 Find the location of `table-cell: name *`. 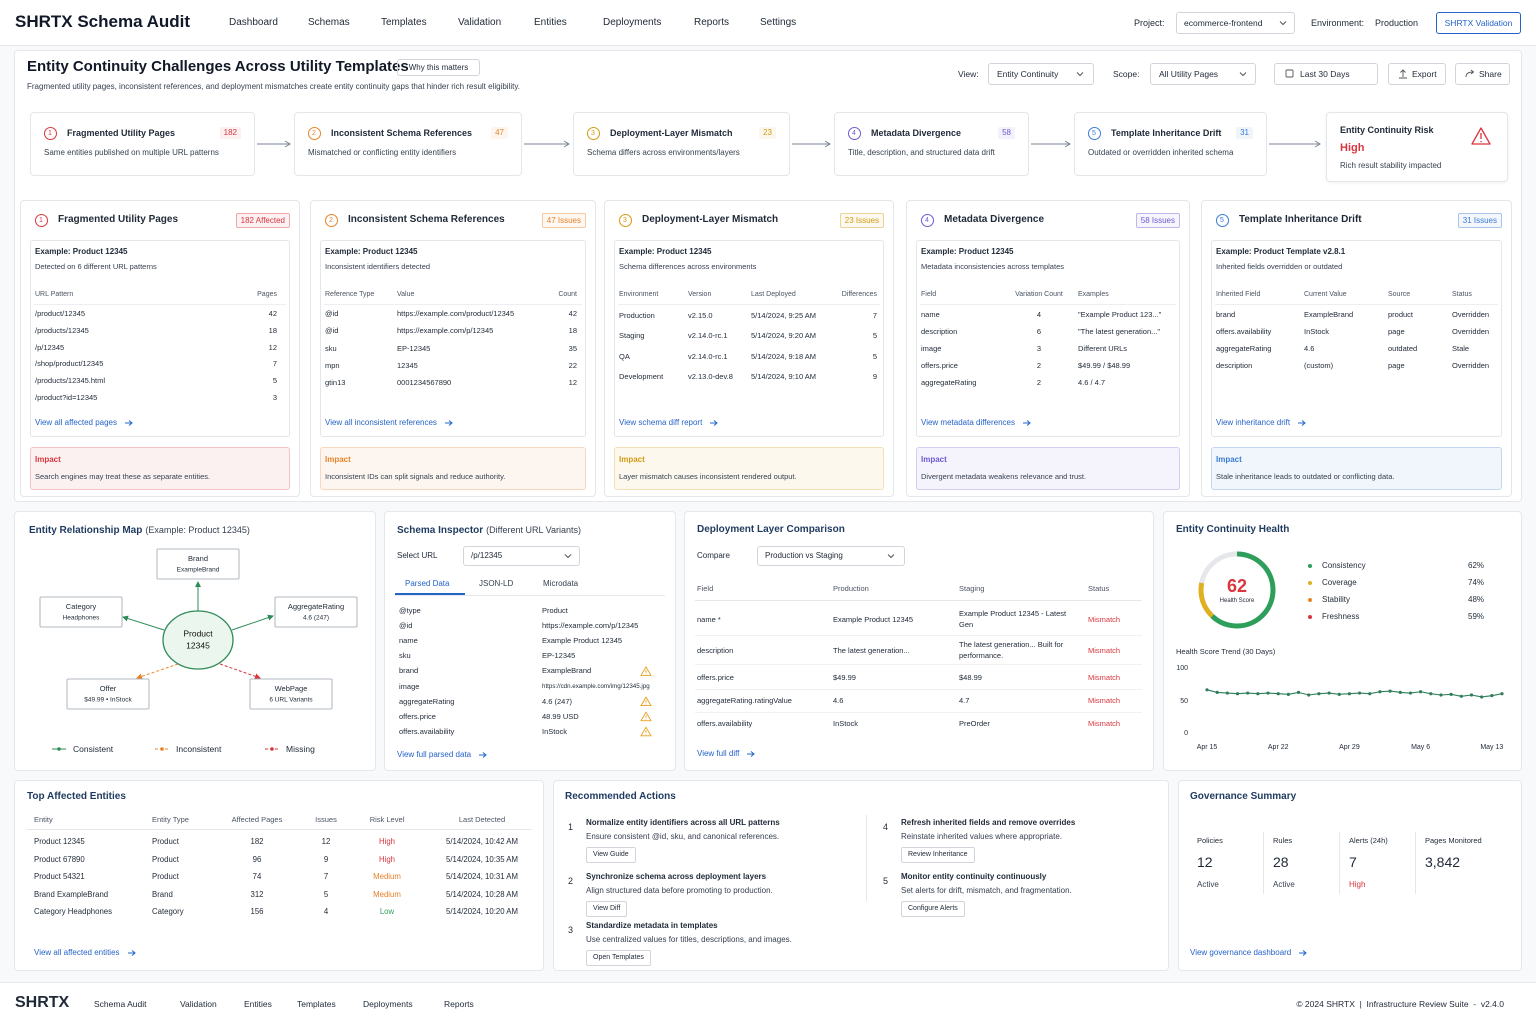

table-cell: name * is located at coordinates (709, 619).